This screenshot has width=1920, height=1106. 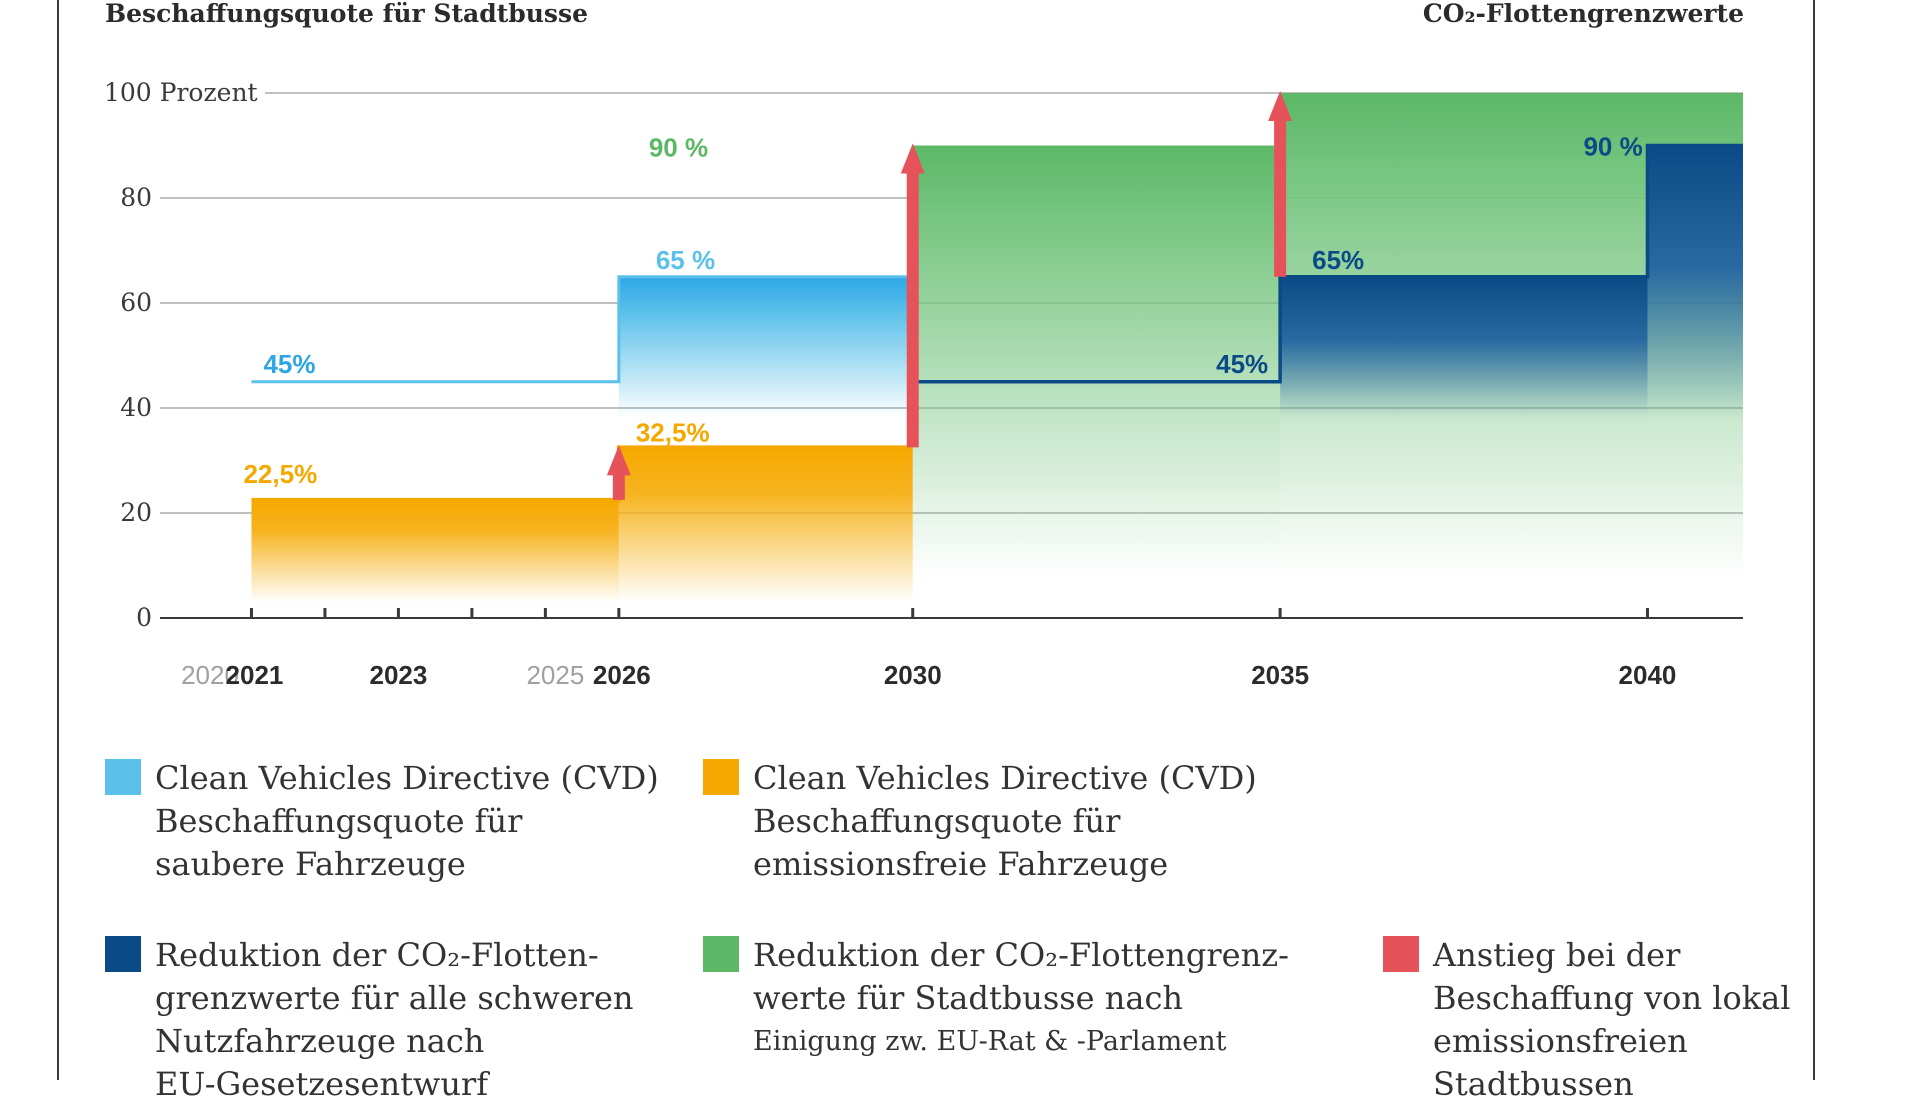 What do you see at coordinates (673, 432) in the screenshot?
I see `orange-label-2026: 32,5%` at bounding box center [673, 432].